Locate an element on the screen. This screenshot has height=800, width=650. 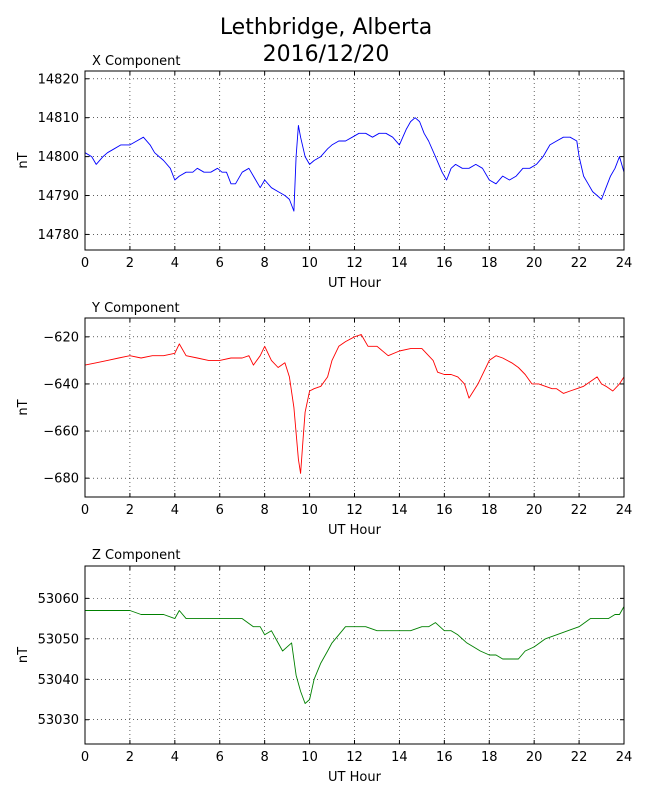
y-tick-label: −620 is located at coordinates (61, 337).